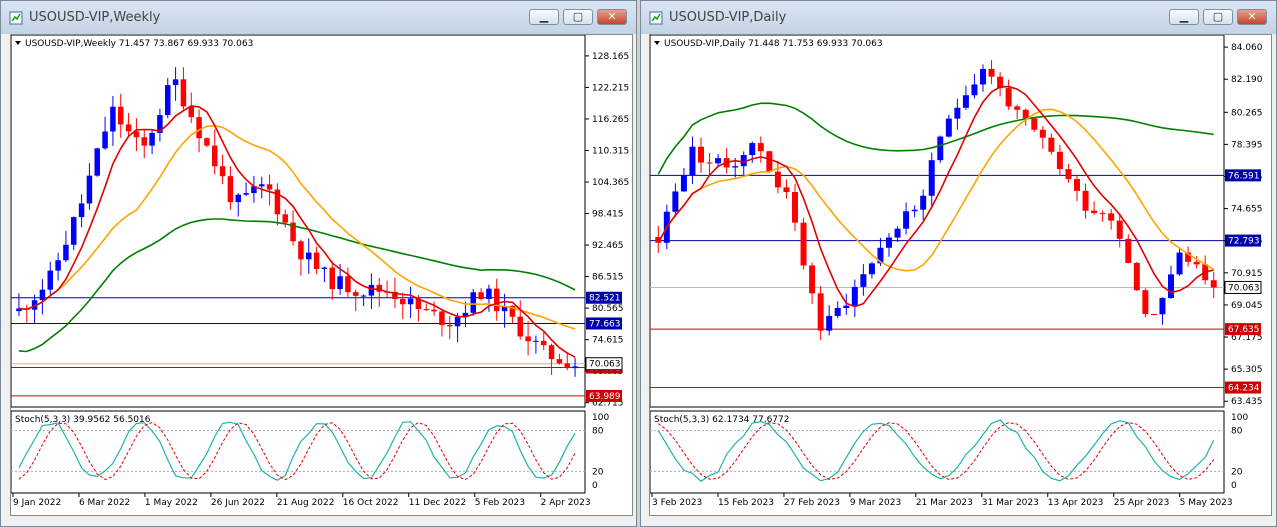  What do you see at coordinates (875, 503) in the screenshot?
I see `date-axis-label: 9 Mar 2023` at bounding box center [875, 503].